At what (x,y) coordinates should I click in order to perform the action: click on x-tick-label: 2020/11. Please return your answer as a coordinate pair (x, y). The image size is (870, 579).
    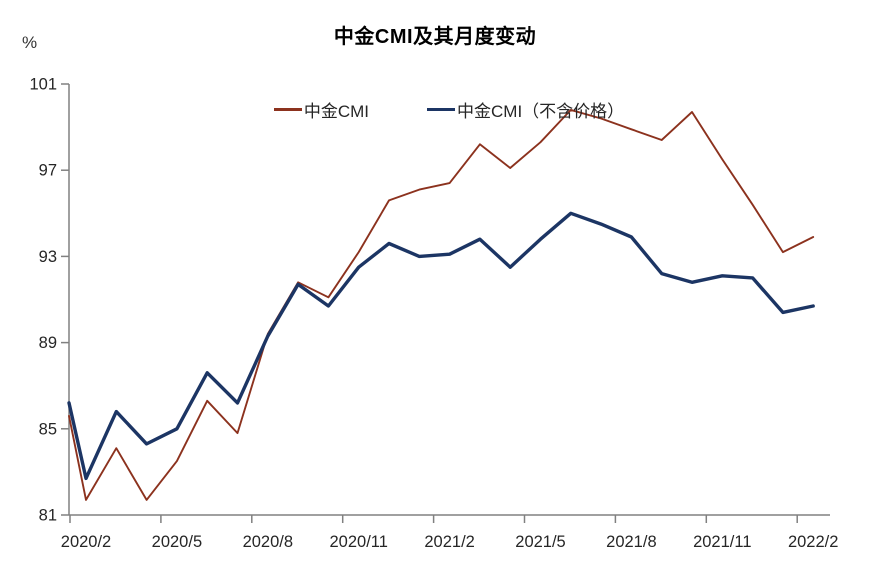
    Looking at the image, I should click on (358, 542).